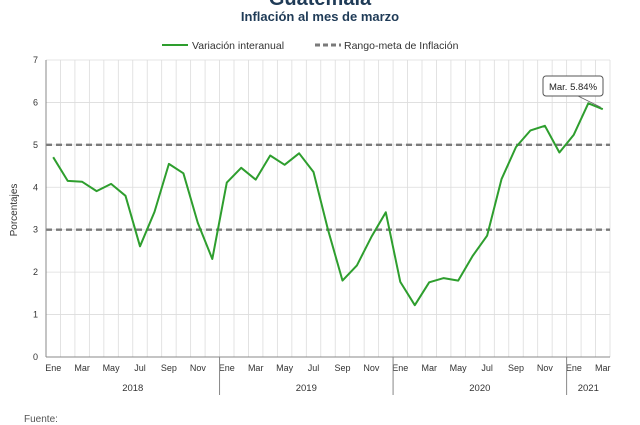  Describe the element at coordinates (132, 388) in the screenshot. I see `year-label-2018: 2018` at that location.